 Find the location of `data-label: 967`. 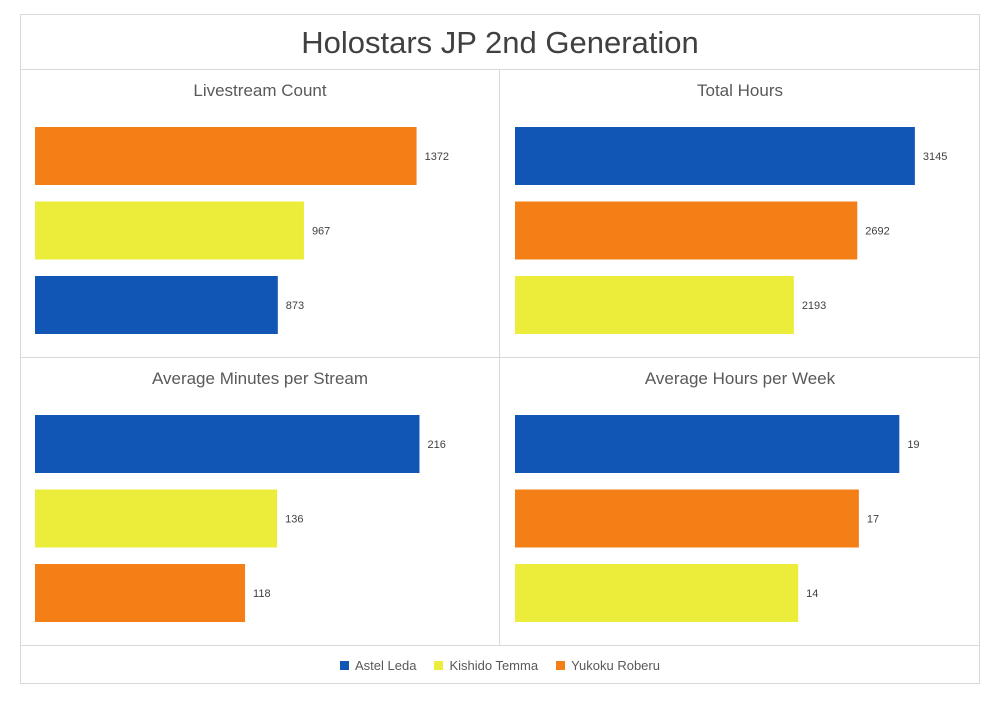

data-label: 967 is located at coordinates (321, 232).